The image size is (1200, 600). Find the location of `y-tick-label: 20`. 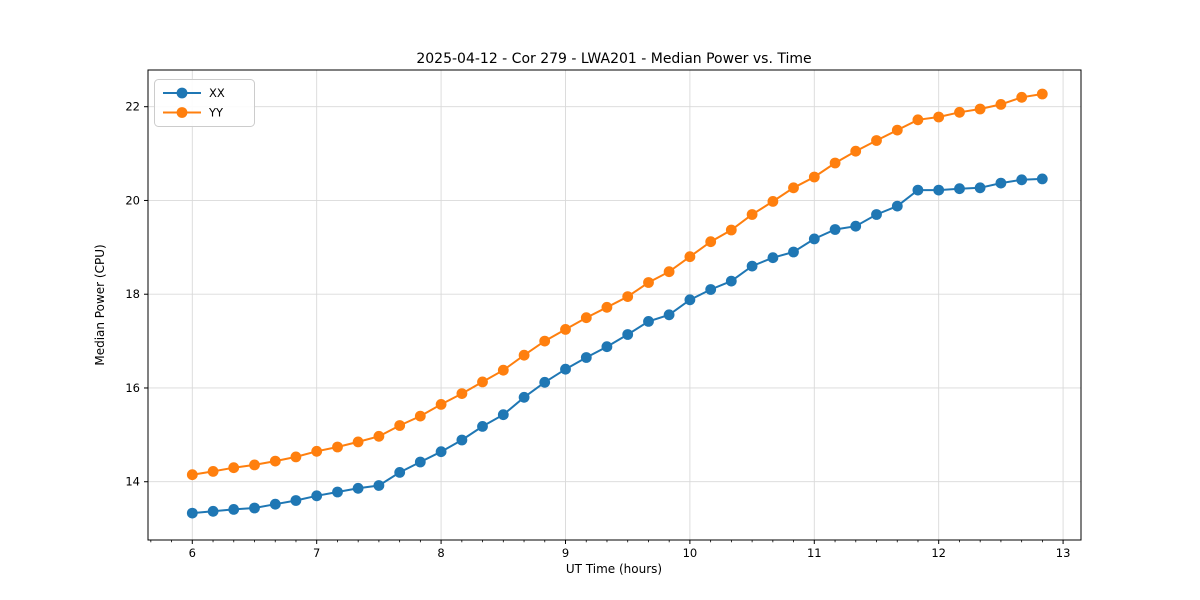

y-tick-label: 20 is located at coordinates (132, 200).